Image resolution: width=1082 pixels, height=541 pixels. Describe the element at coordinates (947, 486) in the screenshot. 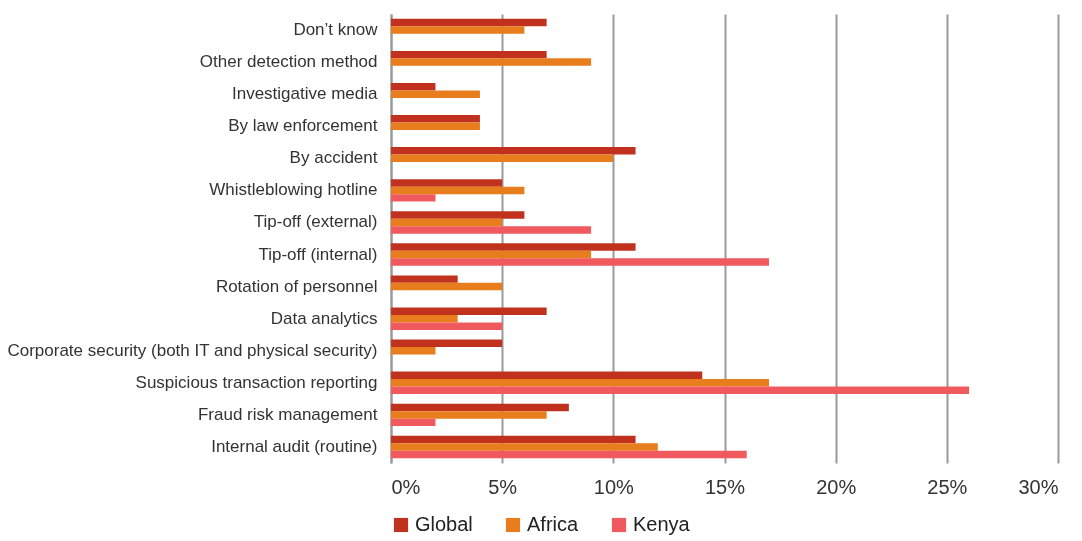

I see `x-tick-label: 25%` at that location.